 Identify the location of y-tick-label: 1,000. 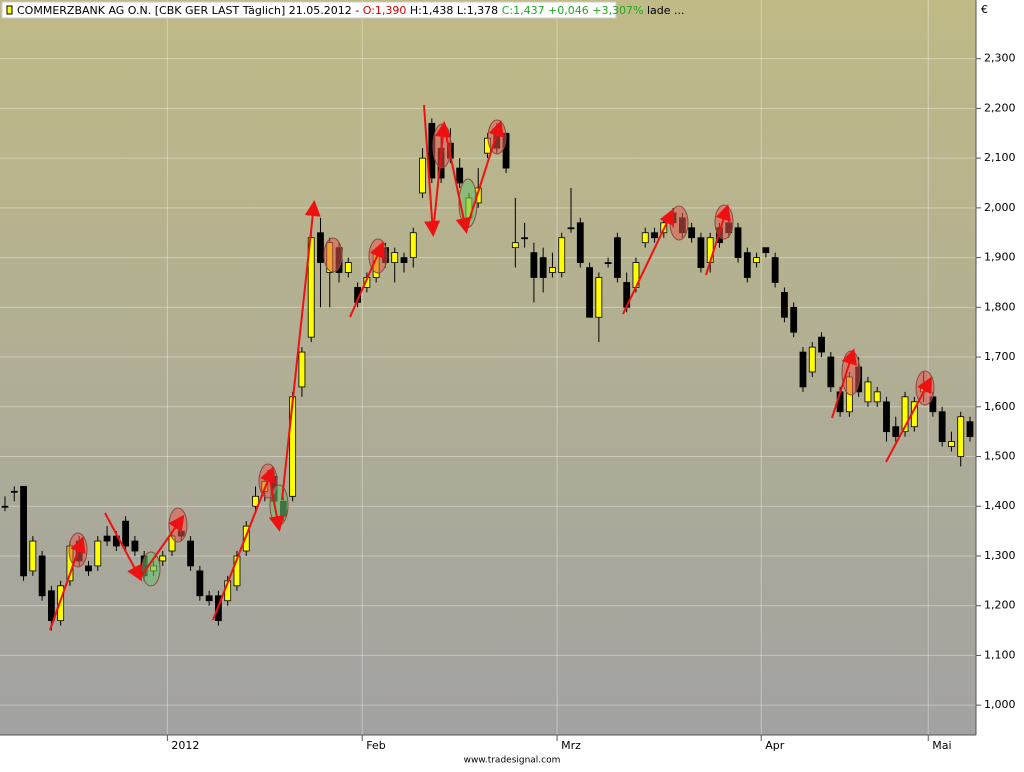
(1000, 704).